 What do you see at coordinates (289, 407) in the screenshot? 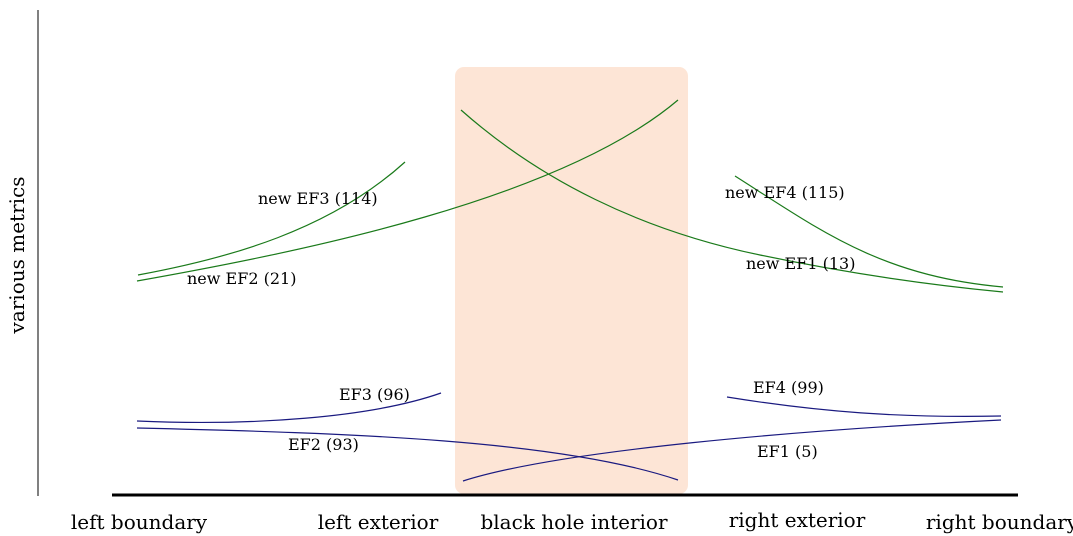
I see `curve-ef3` at bounding box center [289, 407].